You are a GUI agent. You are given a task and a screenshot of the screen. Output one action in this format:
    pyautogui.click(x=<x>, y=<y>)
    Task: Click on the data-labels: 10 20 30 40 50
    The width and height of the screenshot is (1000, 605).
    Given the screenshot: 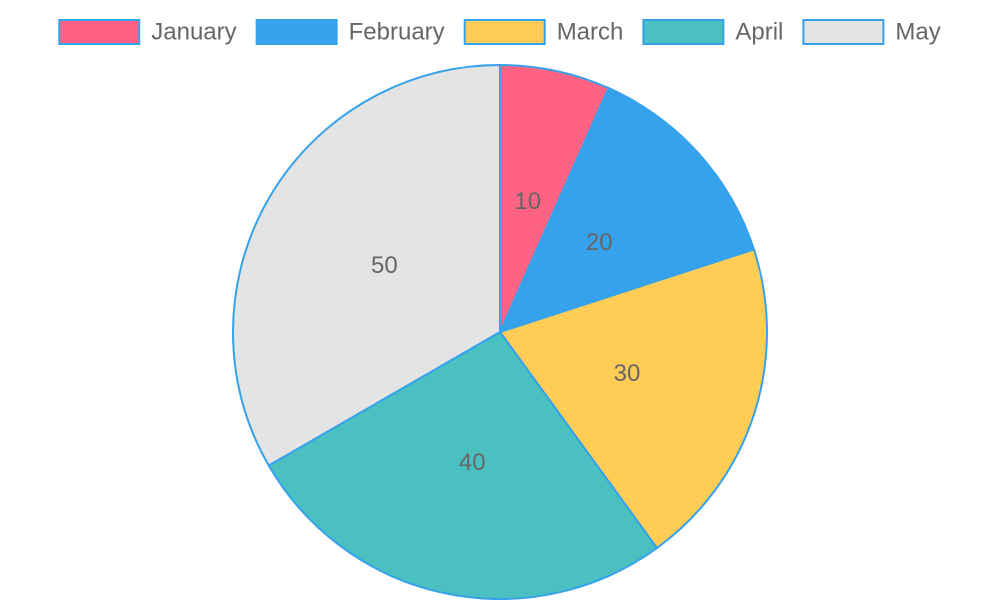 What is the action you would take?
    pyautogui.click(x=505, y=332)
    